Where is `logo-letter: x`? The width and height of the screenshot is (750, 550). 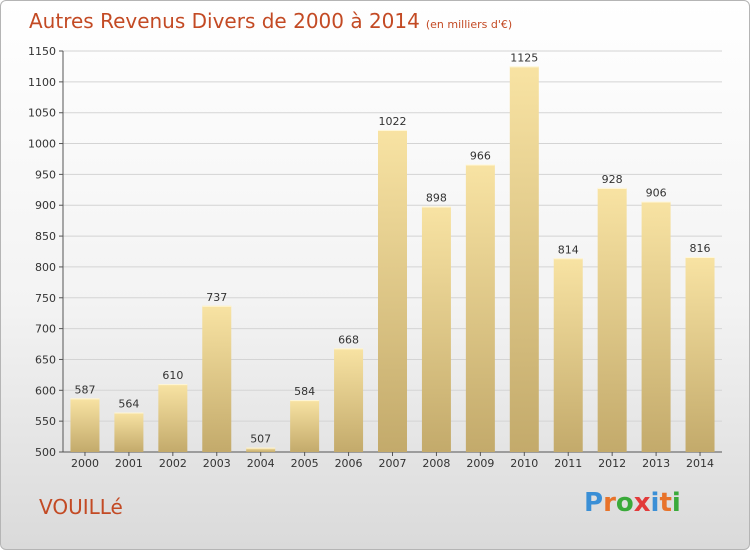
logo-letter: x is located at coordinates (642, 503).